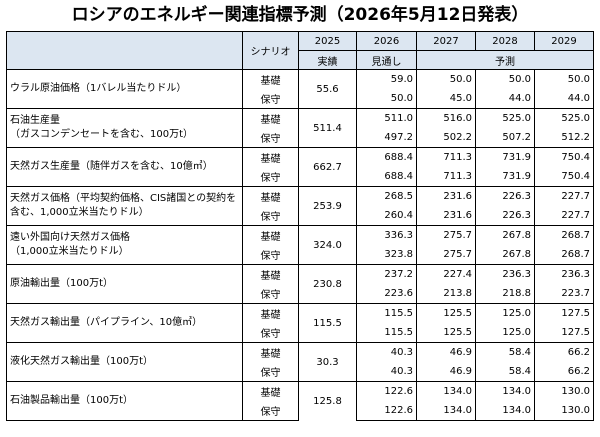 This screenshot has width=600, height=437. I want to click on actual-2025-value: 662.7, so click(327, 167).